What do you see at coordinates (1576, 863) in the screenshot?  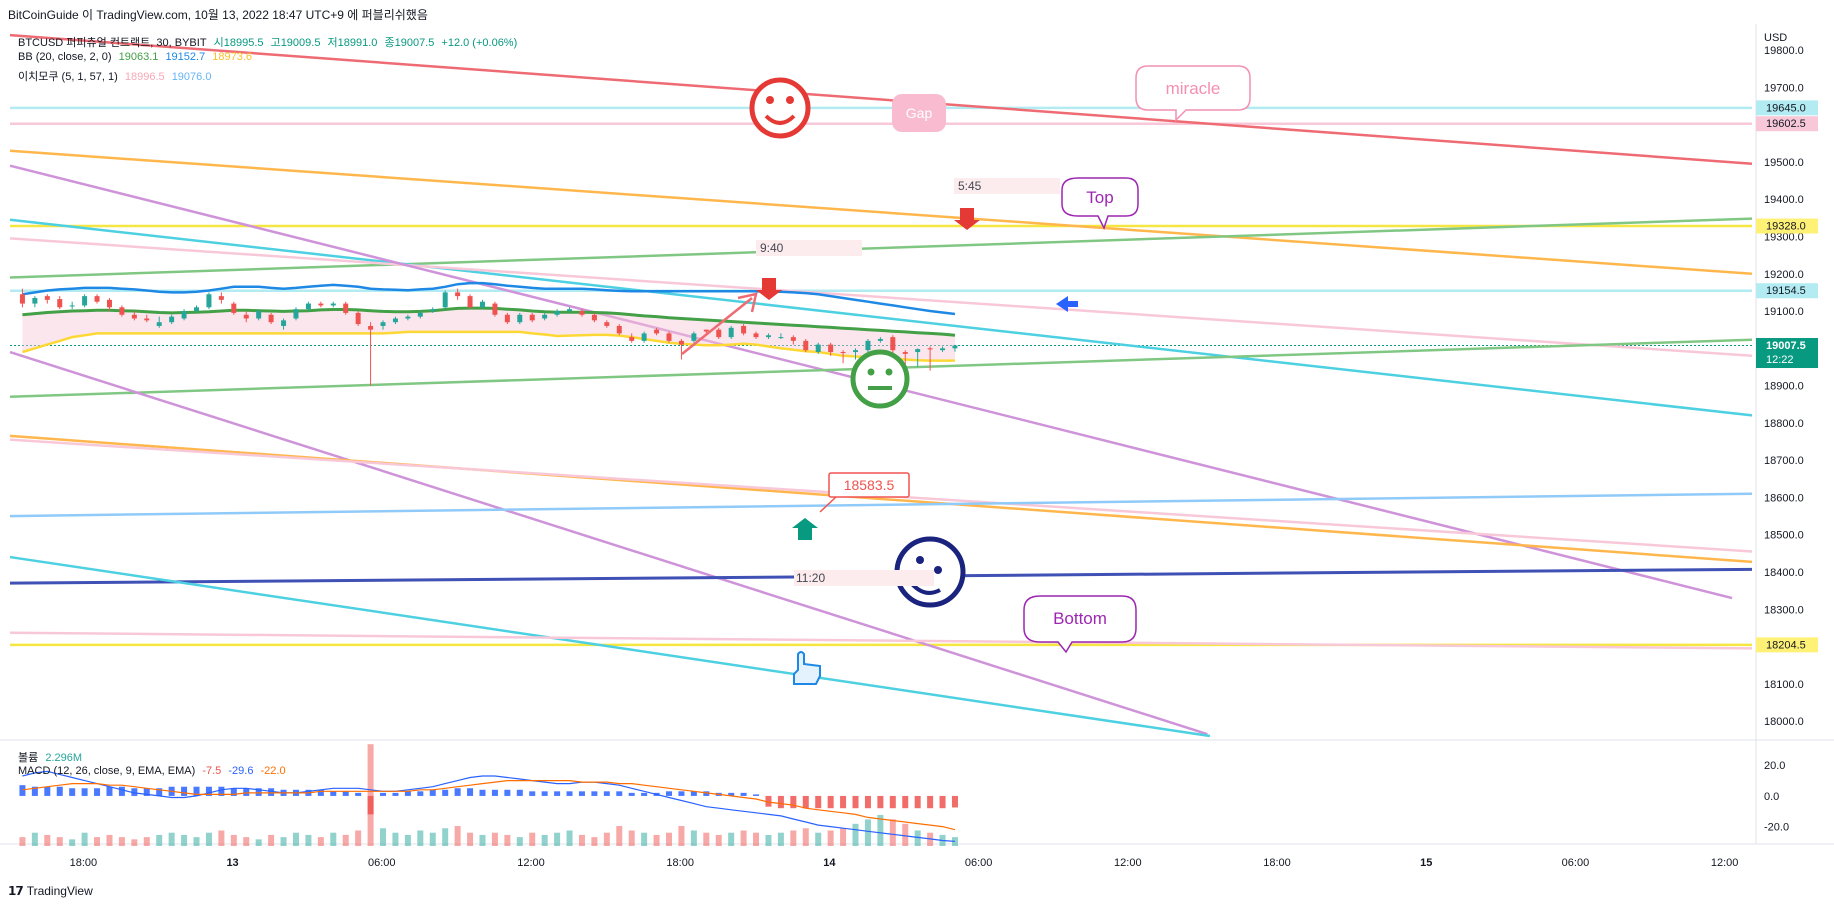 I see `time-tick-label: 06:00` at bounding box center [1576, 863].